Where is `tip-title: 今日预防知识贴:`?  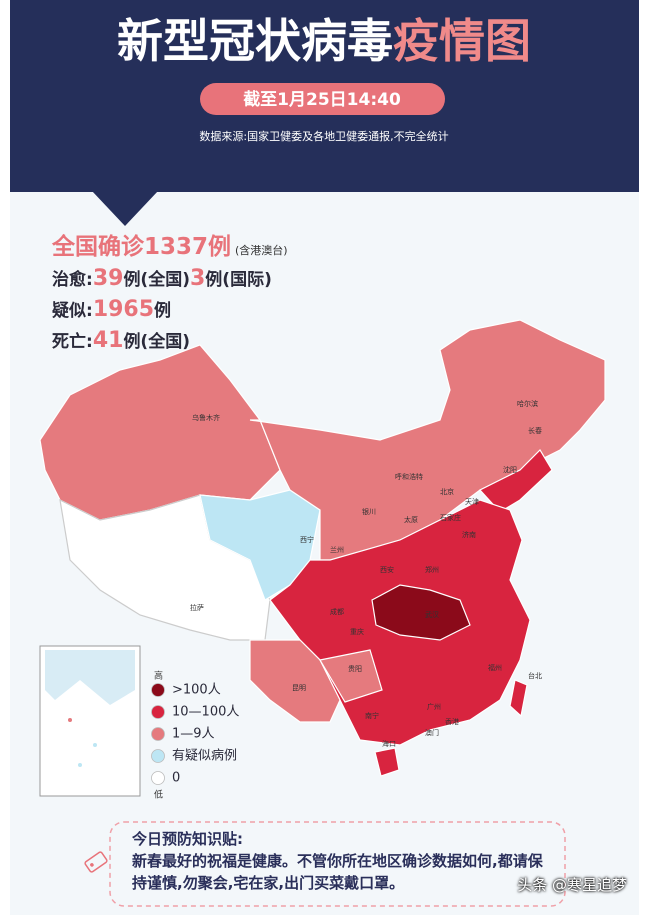 tip-title: 今日预防知识贴: is located at coordinates (187, 839).